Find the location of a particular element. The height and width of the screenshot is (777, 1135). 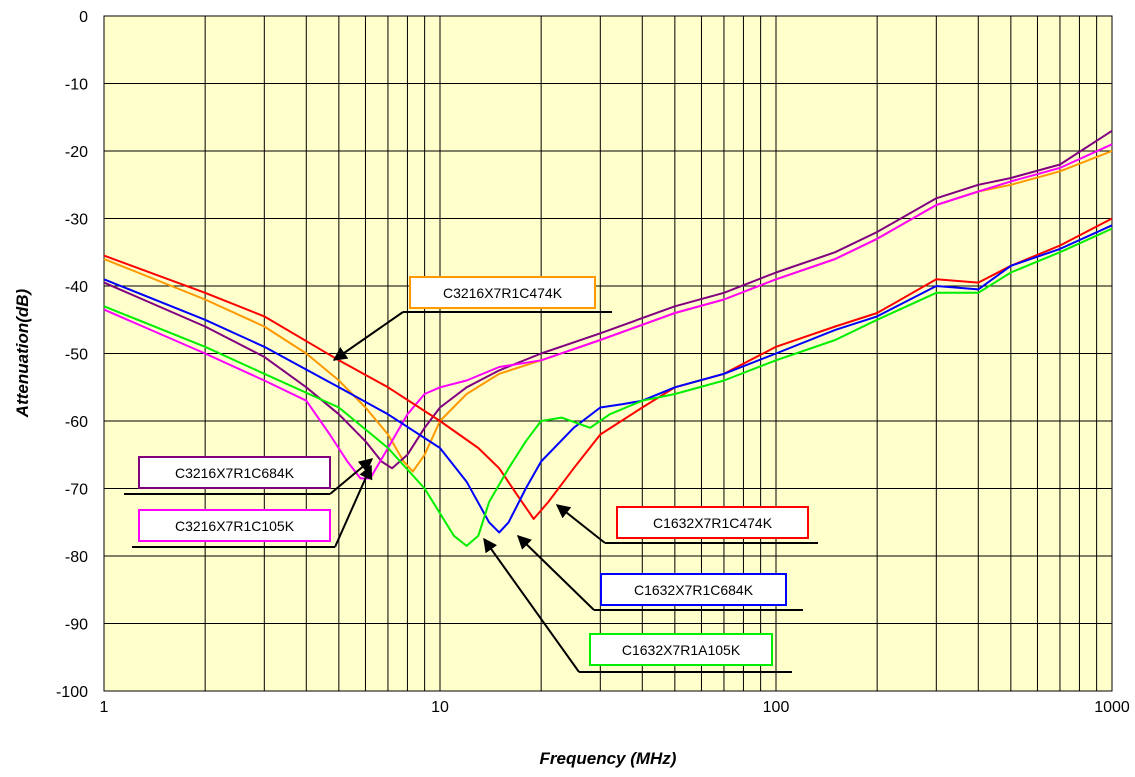

y-tick-label: -40 is located at coordinates (76, 287).